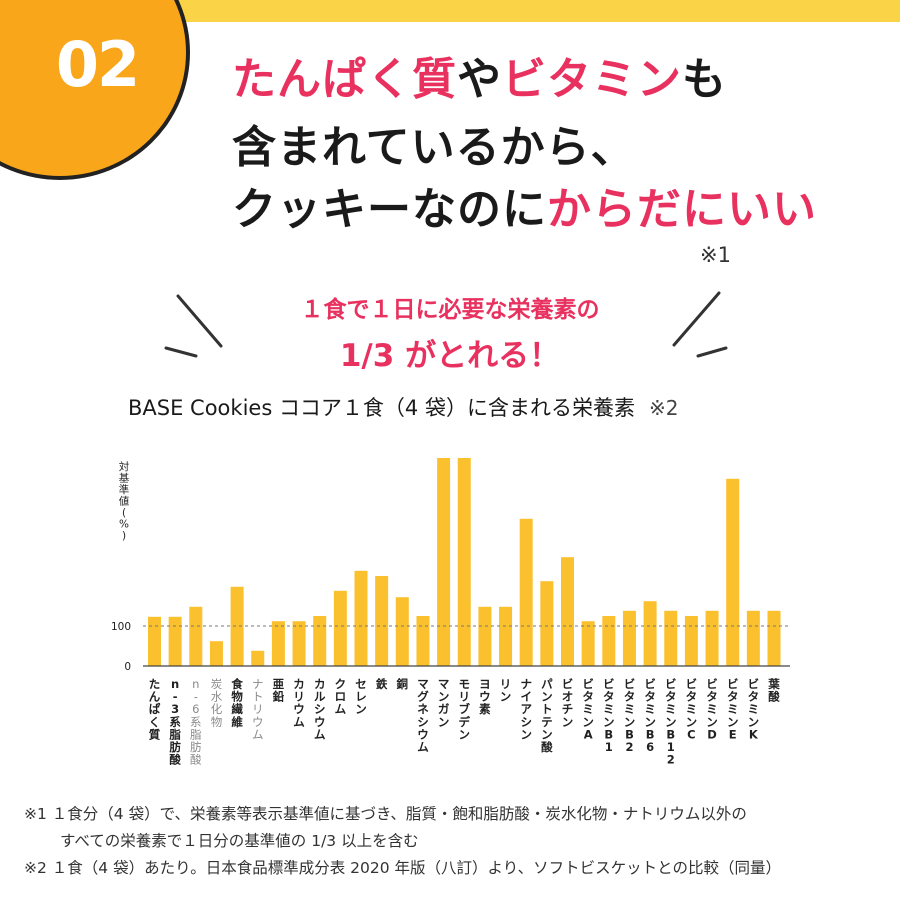 Image resolution: width=900 pixels, height=900 pixels. I want to click on y-axis-label-char: 準, so click(124, 489).